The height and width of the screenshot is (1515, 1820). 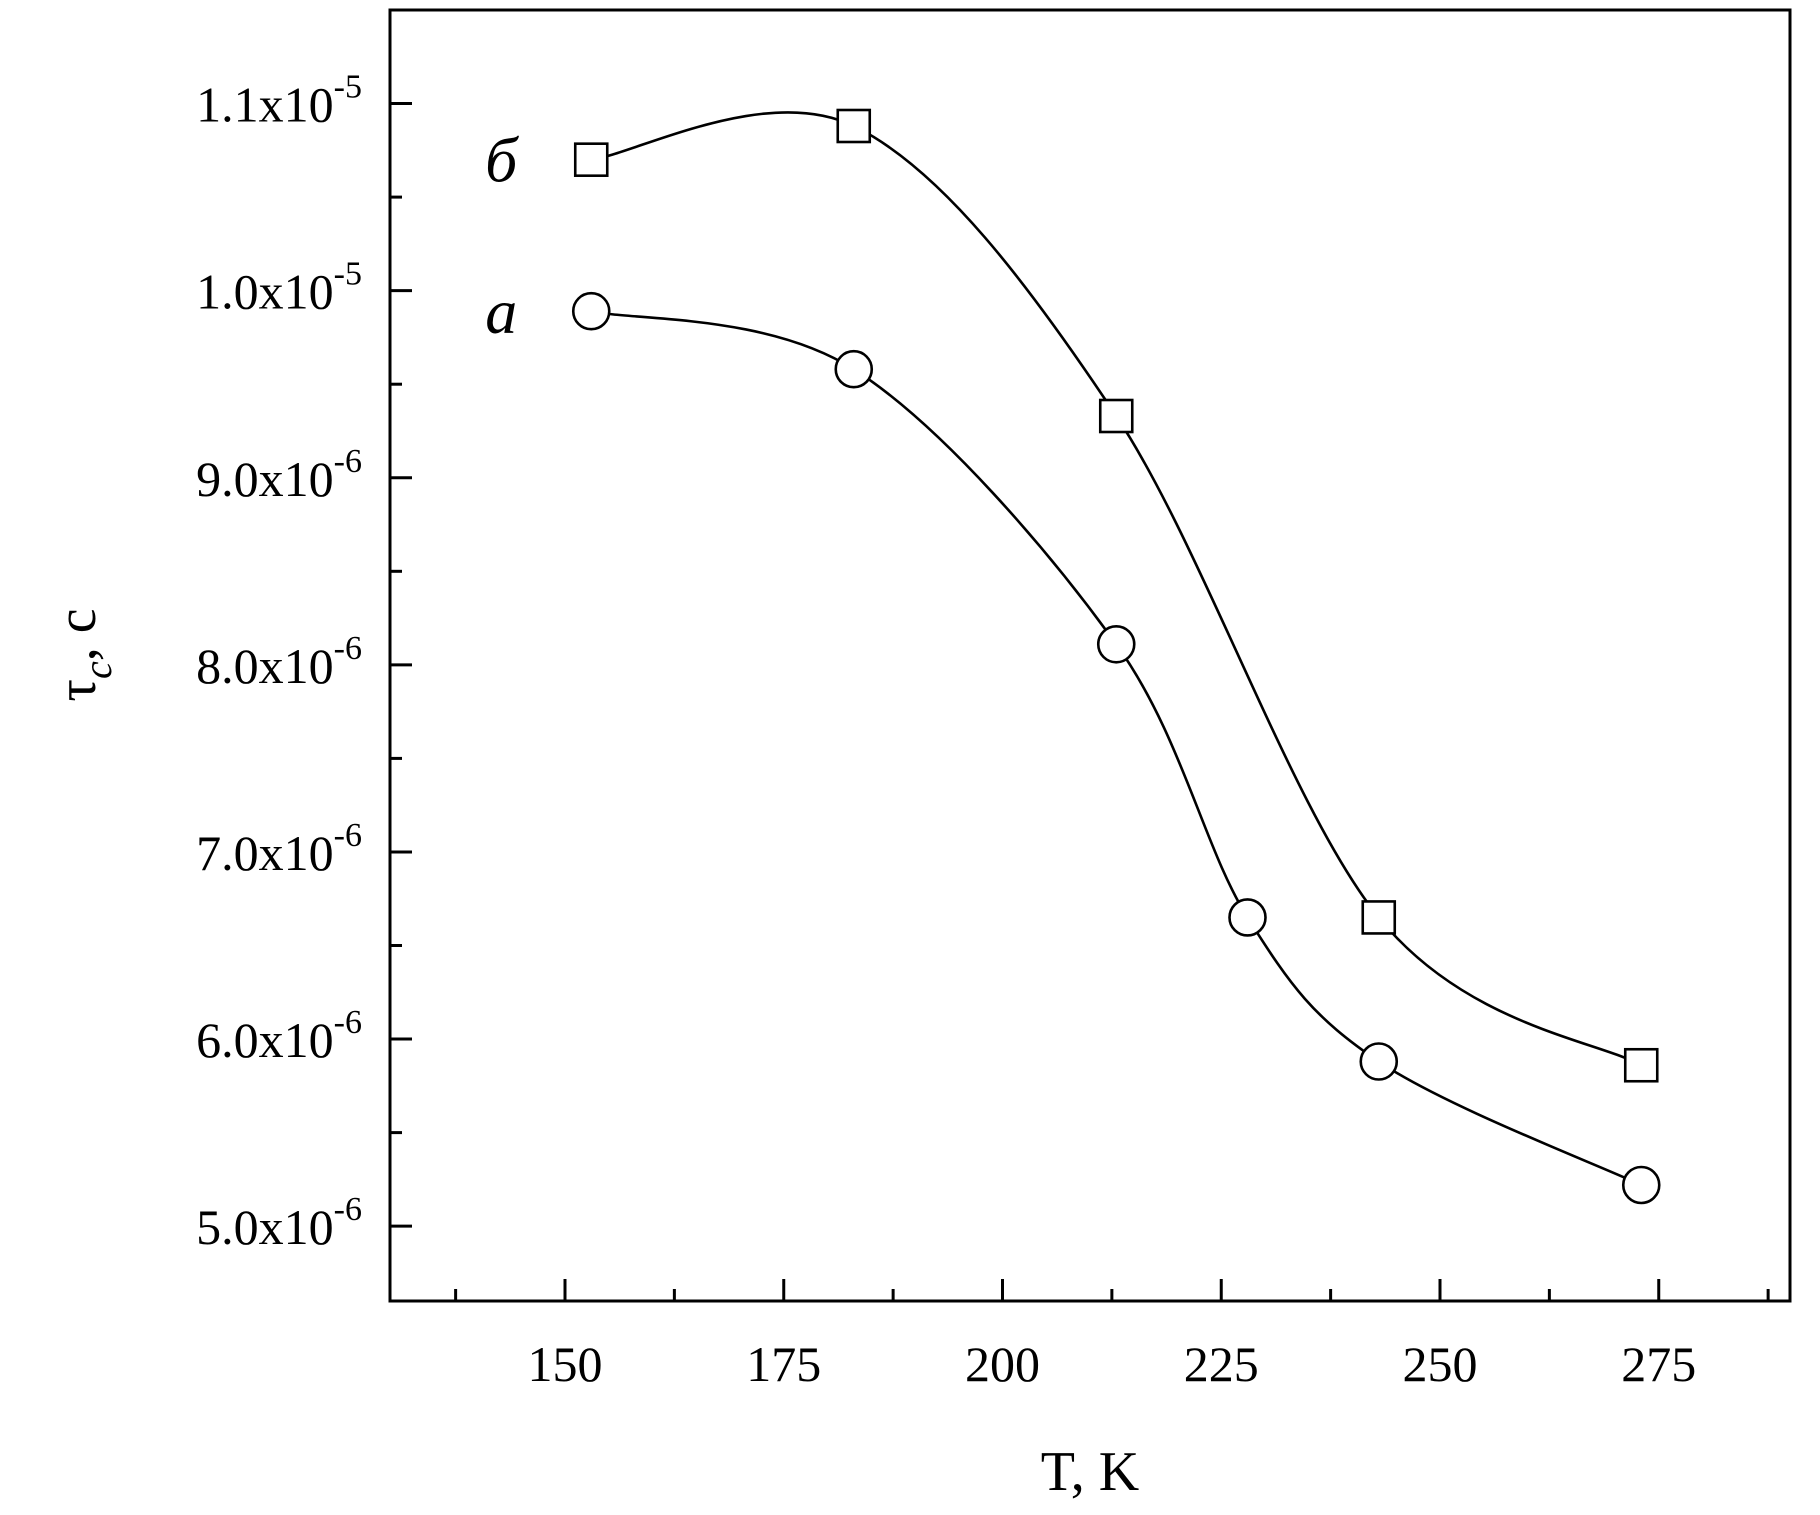 What do you see at coordinates (1090, 1472) in the screenshot?
I see `x-axis-title: T, K` at bounding box center [1090, 1472].